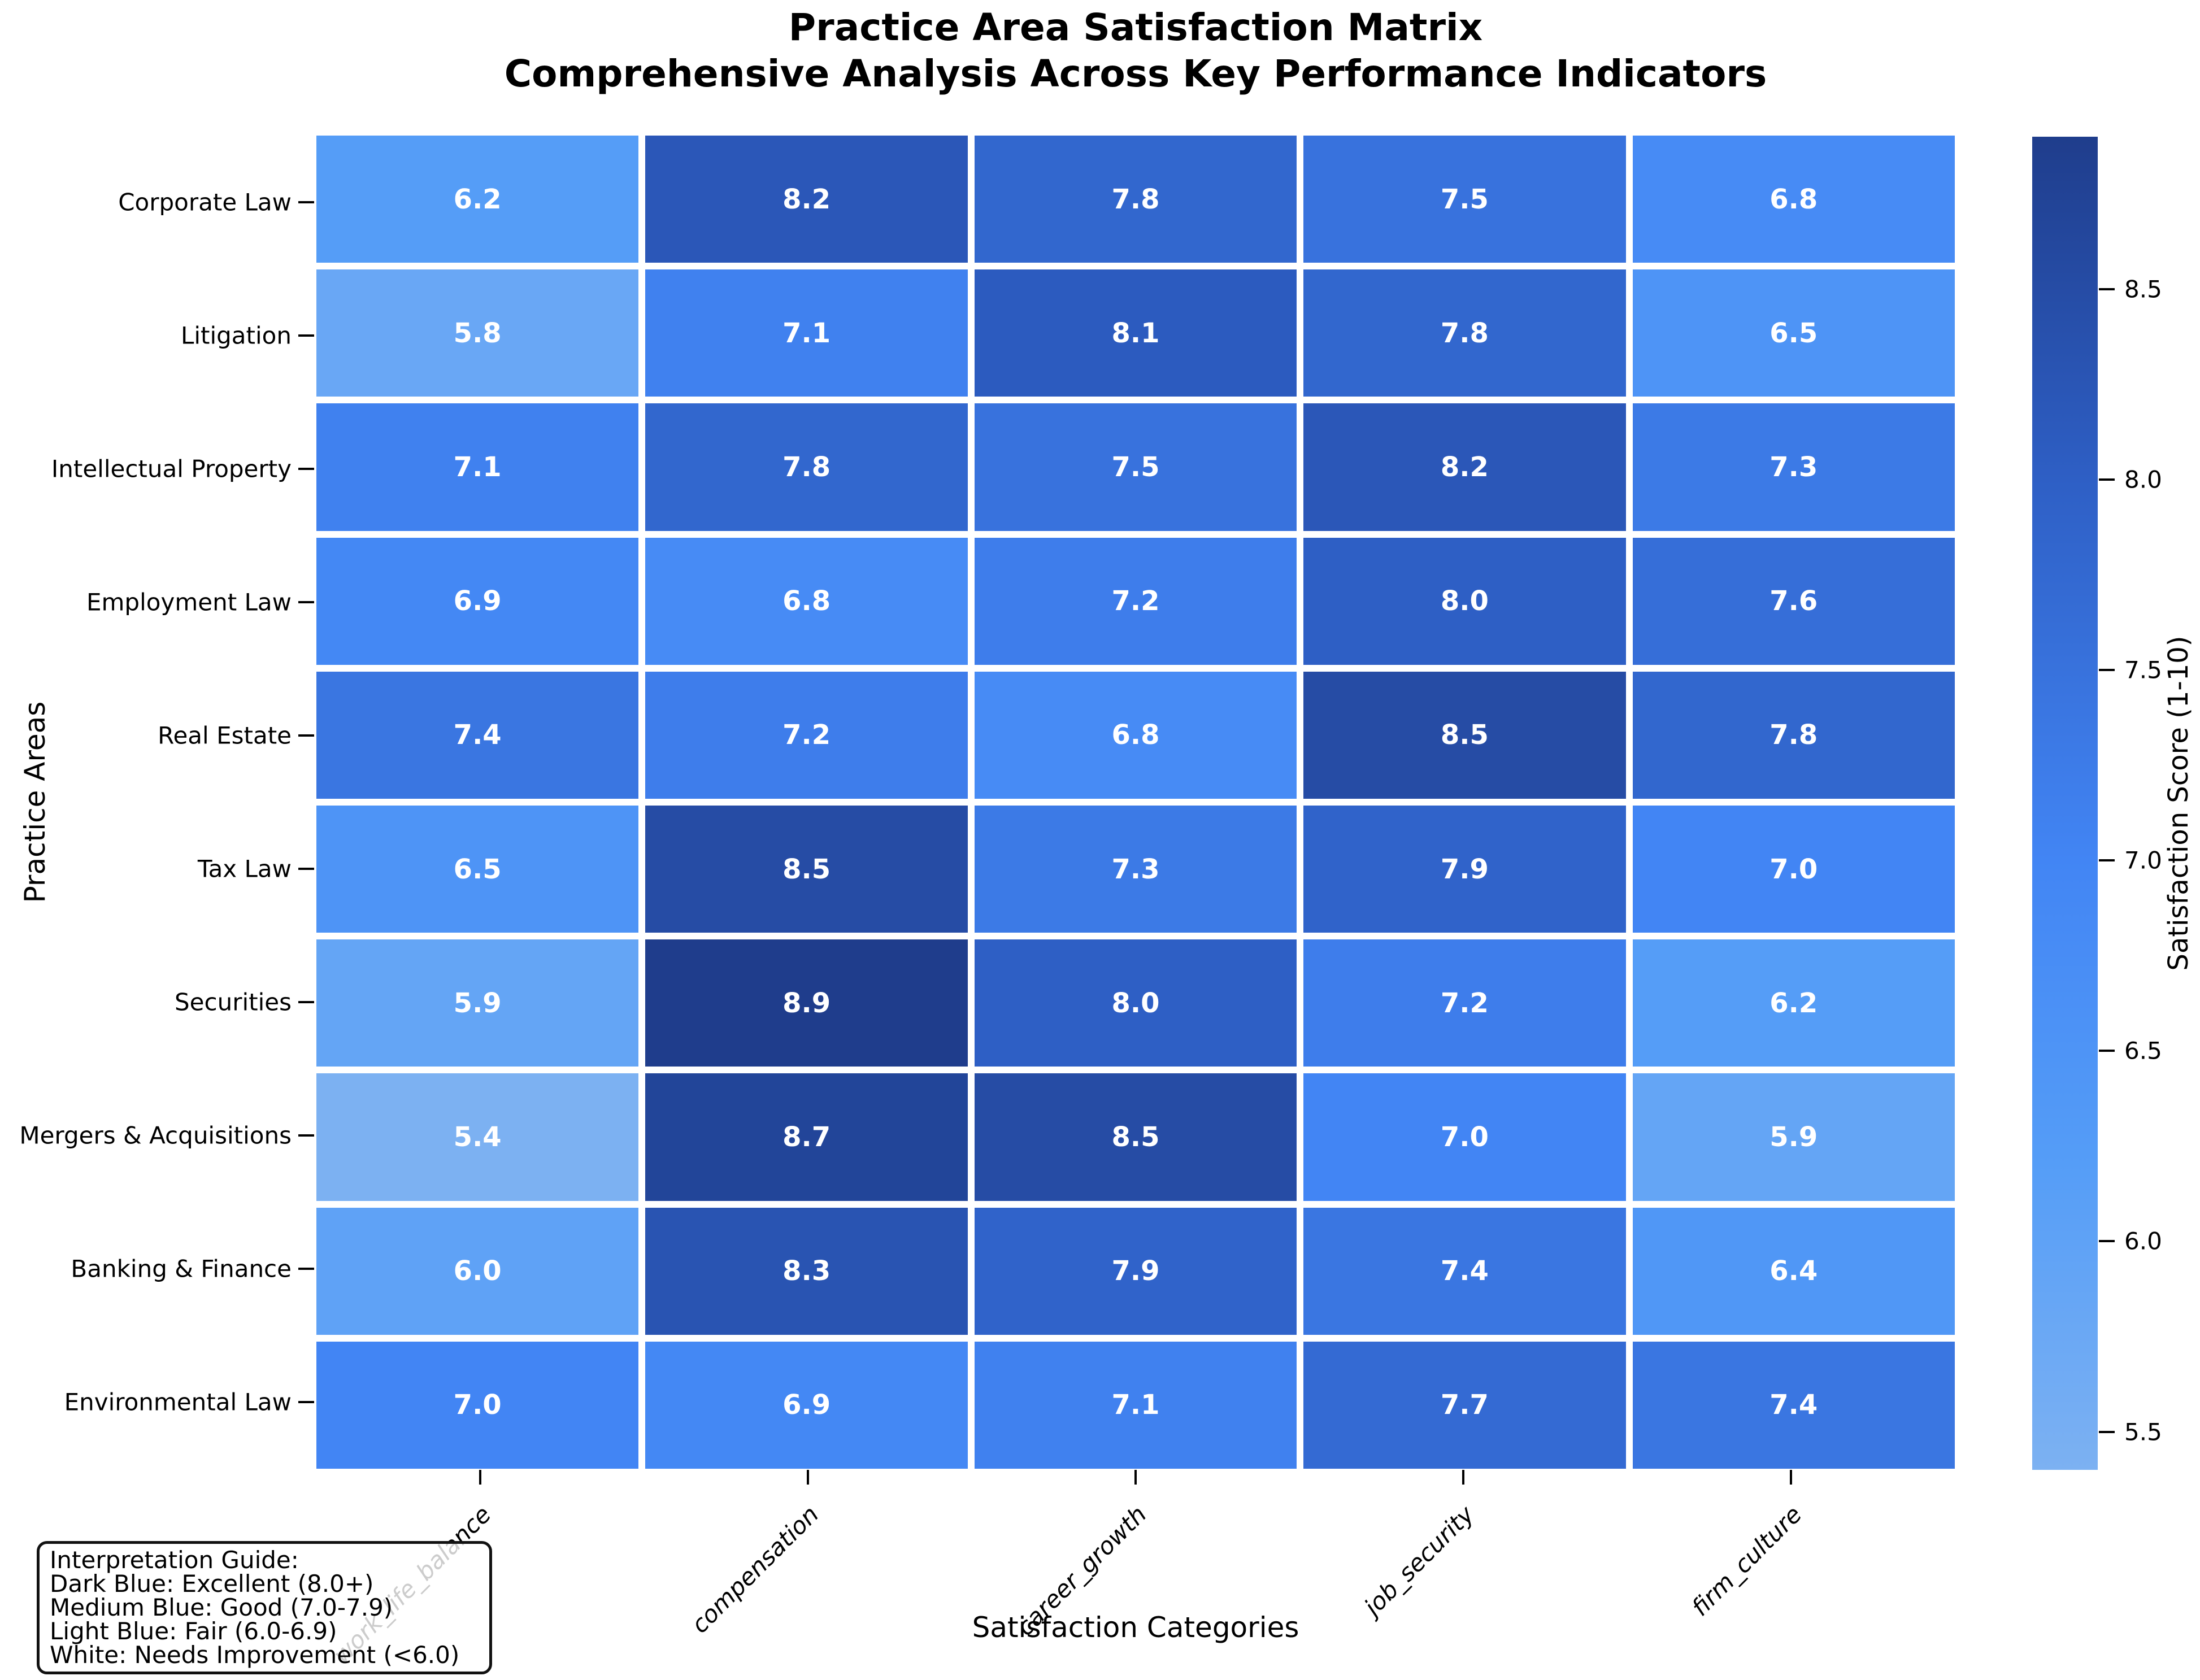 The height and width of the screenshot is (1680, 2200). Describe the element at coordinates (1793, 601) in the screenshot. I see `heatmap-cell: 7.6` at that location.